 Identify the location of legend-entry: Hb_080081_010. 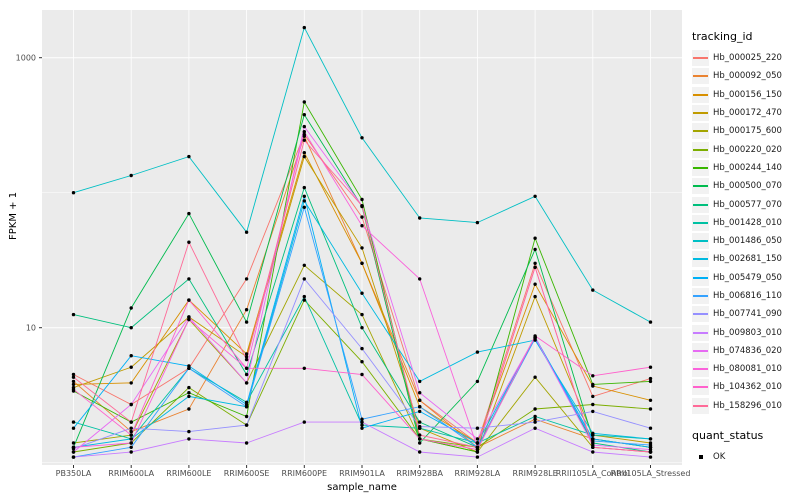
(745, 369).